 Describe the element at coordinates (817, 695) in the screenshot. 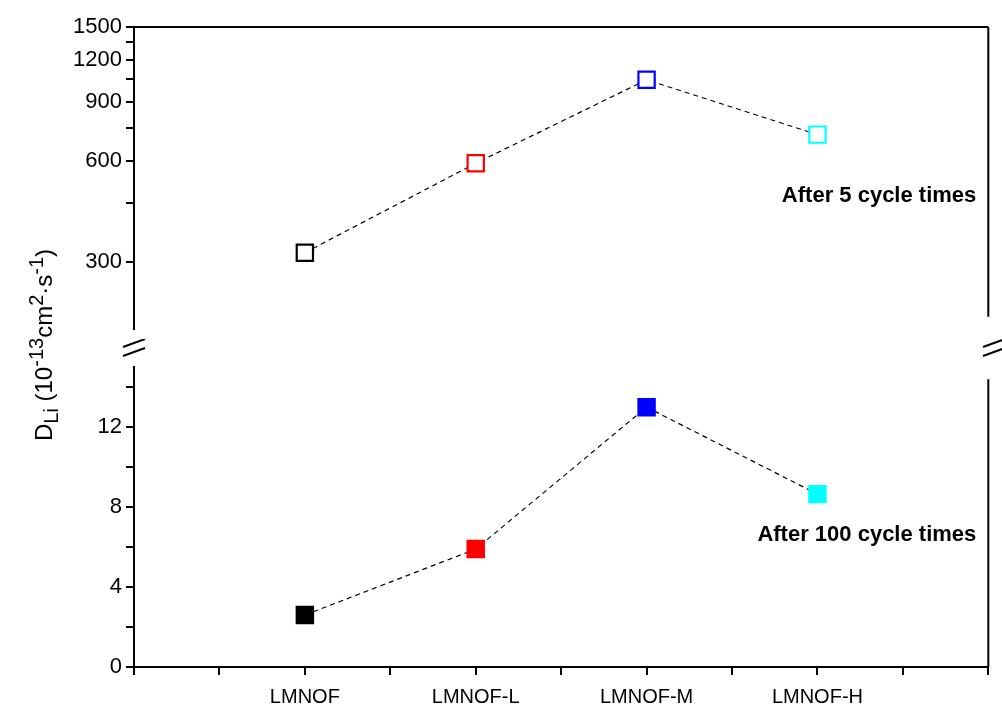

I see `x-tick-label: LMNOF-H` at that location.